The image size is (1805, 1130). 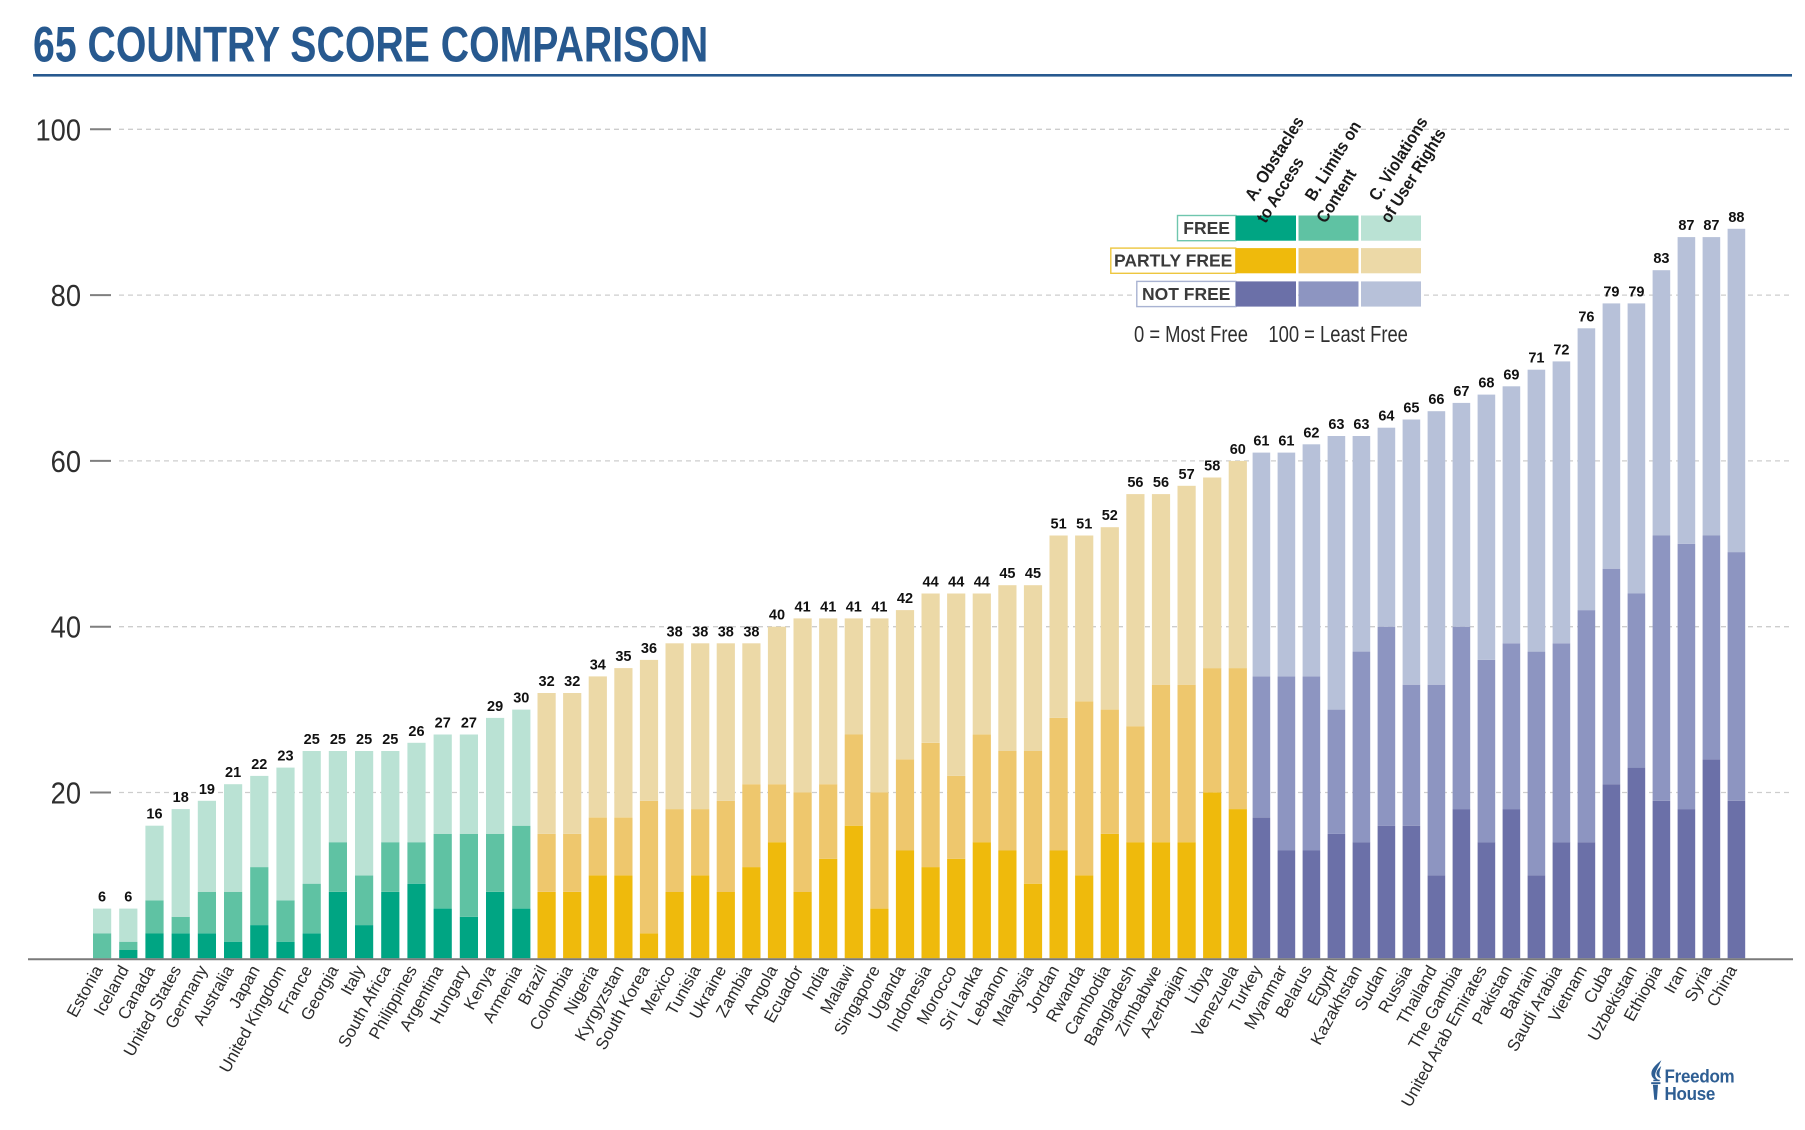 What do you see at coordinates (495, 707) in the screenshot?
I see `svg-text: 29` at bounding box center [495, 707].